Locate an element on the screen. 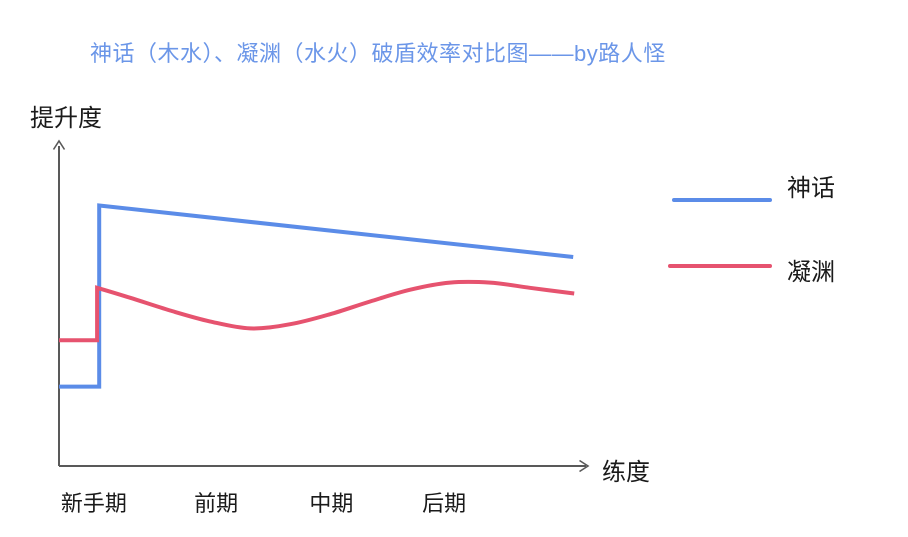  chart-title: 神话（木水）、凝渊（水火）破盾效率对比图——by路人怪 is located at coordinates (378, 53).